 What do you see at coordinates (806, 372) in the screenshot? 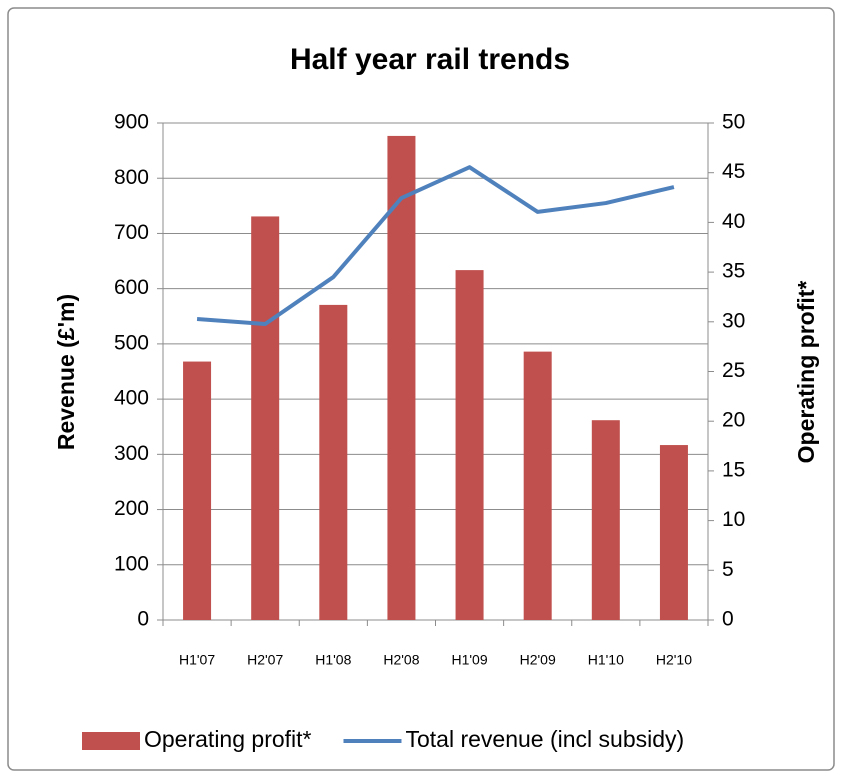
I see `y2-axis-label: Operating profit*` at bounding box center [806, 372].